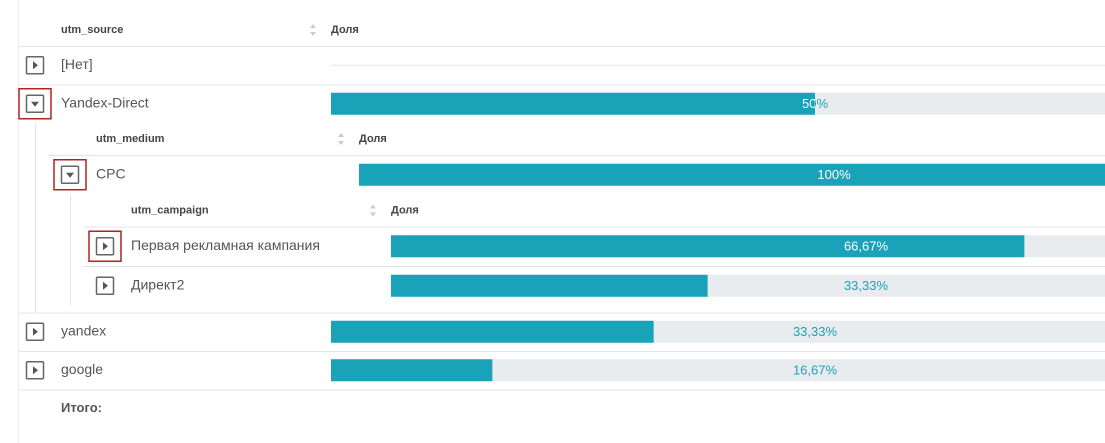 The width and height of the screenshot is (1105, 443). I want to click on share-label: 50%, so click(815, 103).